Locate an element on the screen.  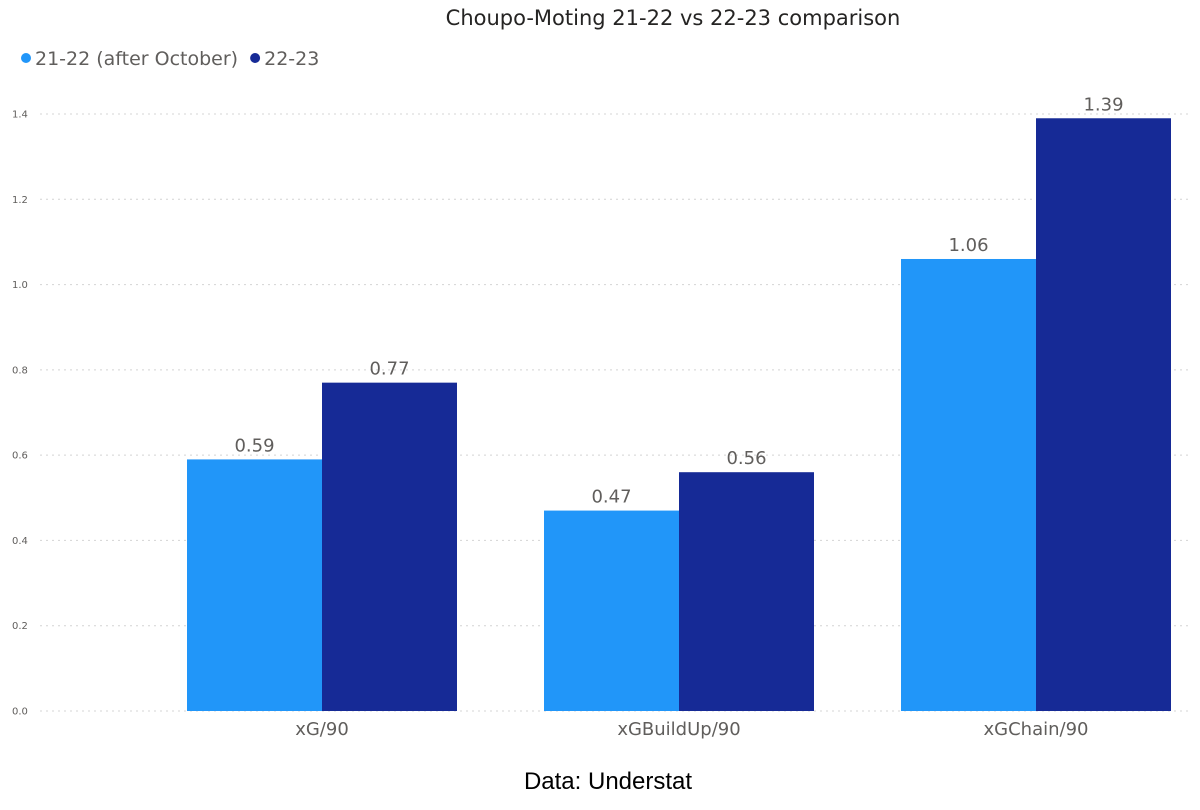
y-axis: 0.0 0.2 0.4 0.6 0.8 1.0 1.2 1.4 is located at coordinates (20, 414).